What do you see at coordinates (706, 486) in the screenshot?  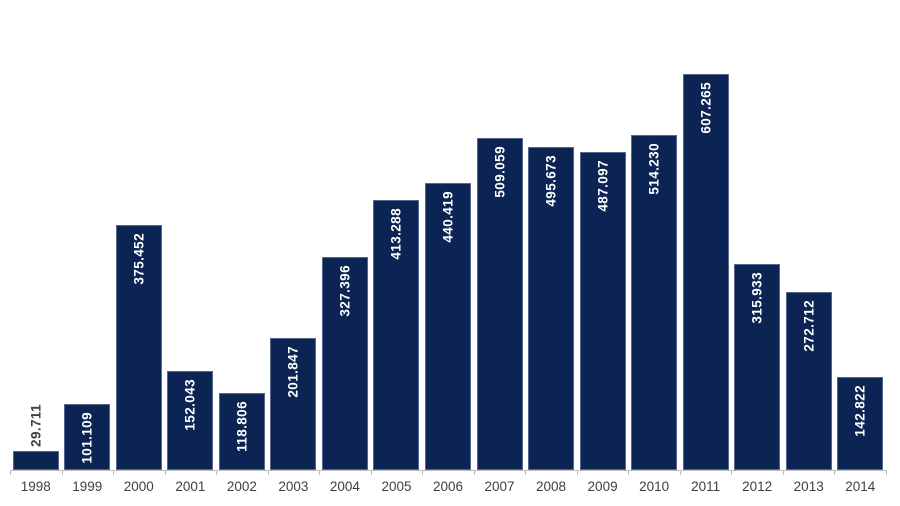 I see `x-tick-label: 2011` at bounding box center [706, 486].